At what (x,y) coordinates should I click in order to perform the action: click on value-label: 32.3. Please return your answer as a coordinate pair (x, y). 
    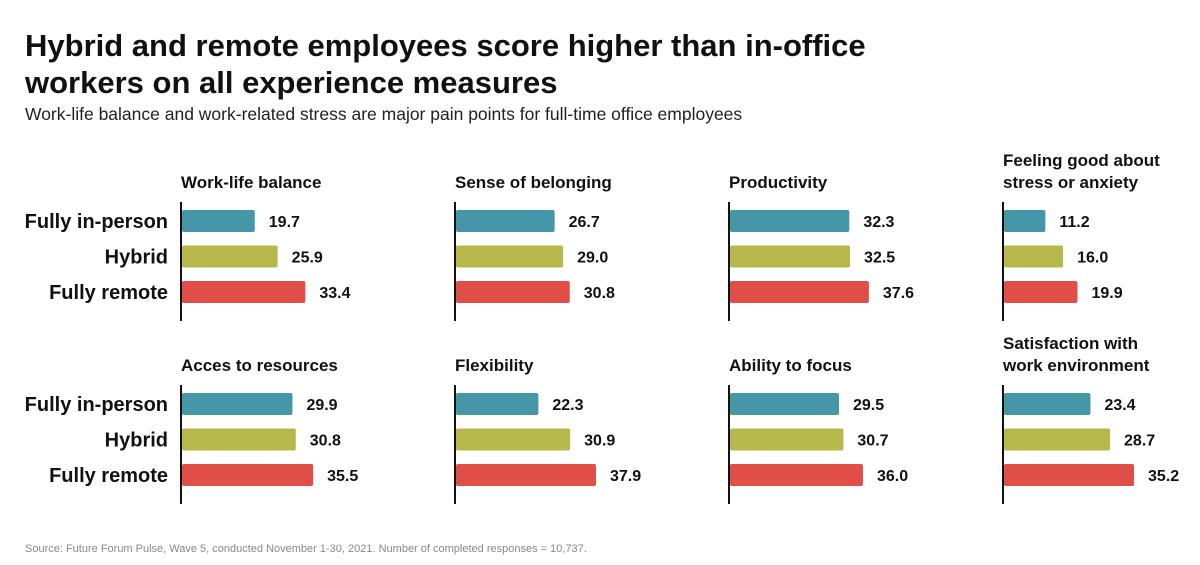
    Looking at the image, I should click on (878, 222).